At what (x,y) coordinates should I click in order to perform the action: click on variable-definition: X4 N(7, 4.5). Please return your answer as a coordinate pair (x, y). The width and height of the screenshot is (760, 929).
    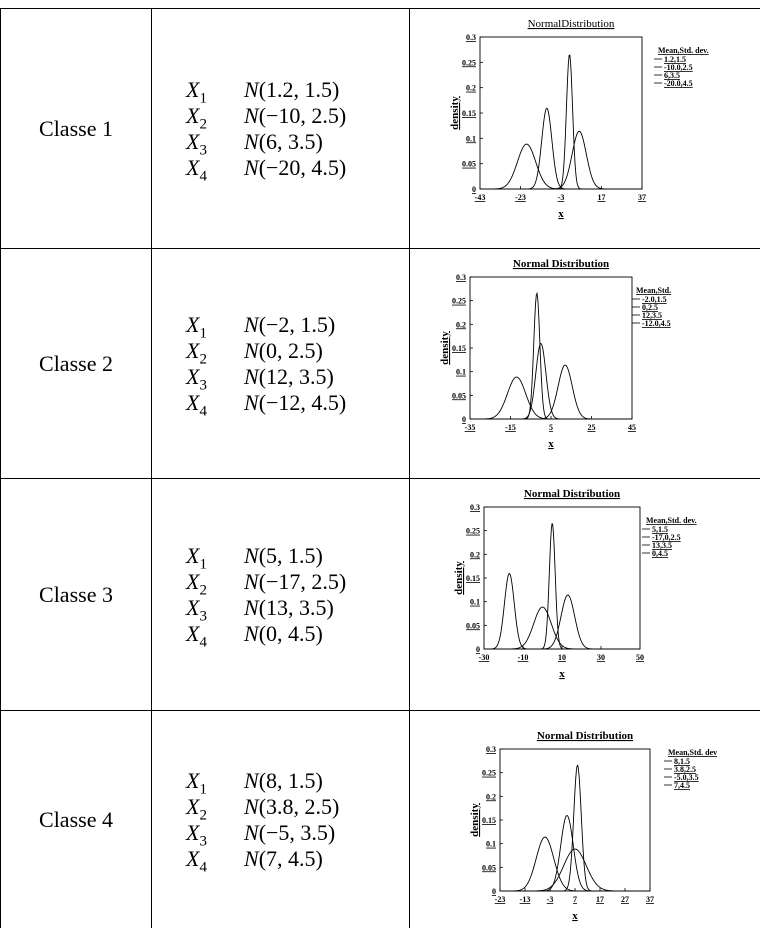
    Looking at the image, I should click on (296, 860).